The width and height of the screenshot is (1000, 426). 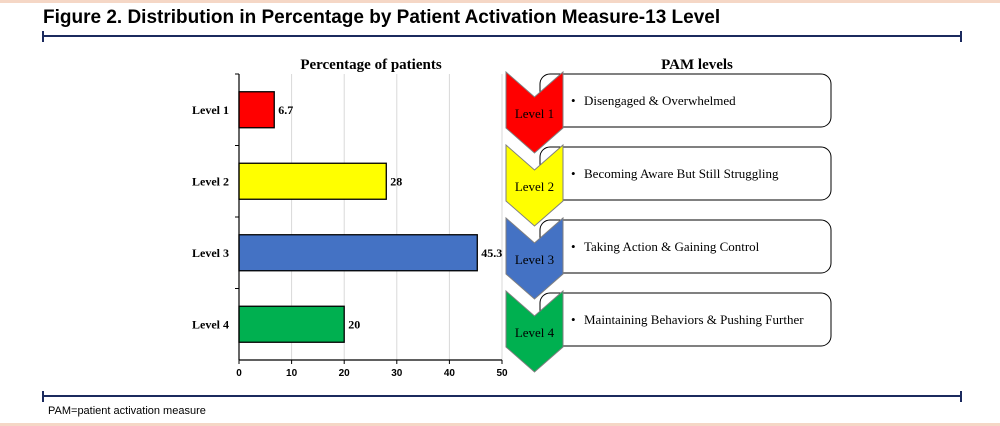 What do you see at coordinates (502, 373) in the screenshot?
I see `x-tick-label: 50` at bounding box center [502, 373].